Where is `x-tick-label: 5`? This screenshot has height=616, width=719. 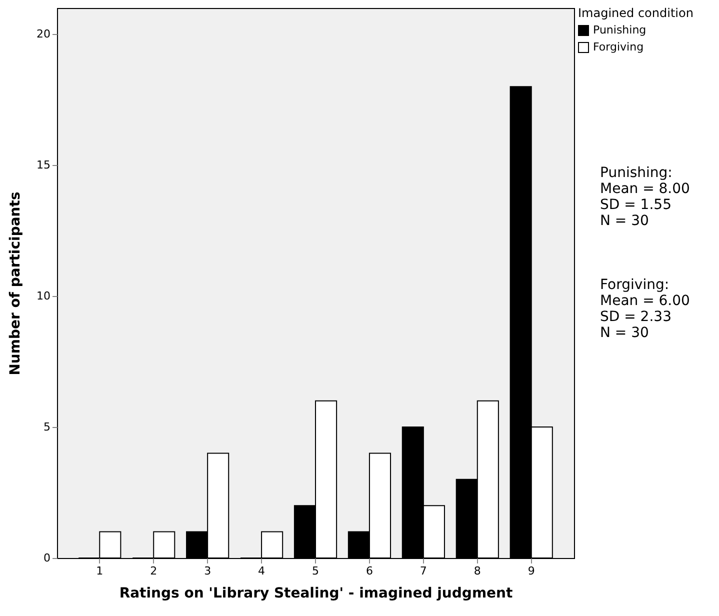
x-tick-label: 5 is located at coordinates (315, 571).